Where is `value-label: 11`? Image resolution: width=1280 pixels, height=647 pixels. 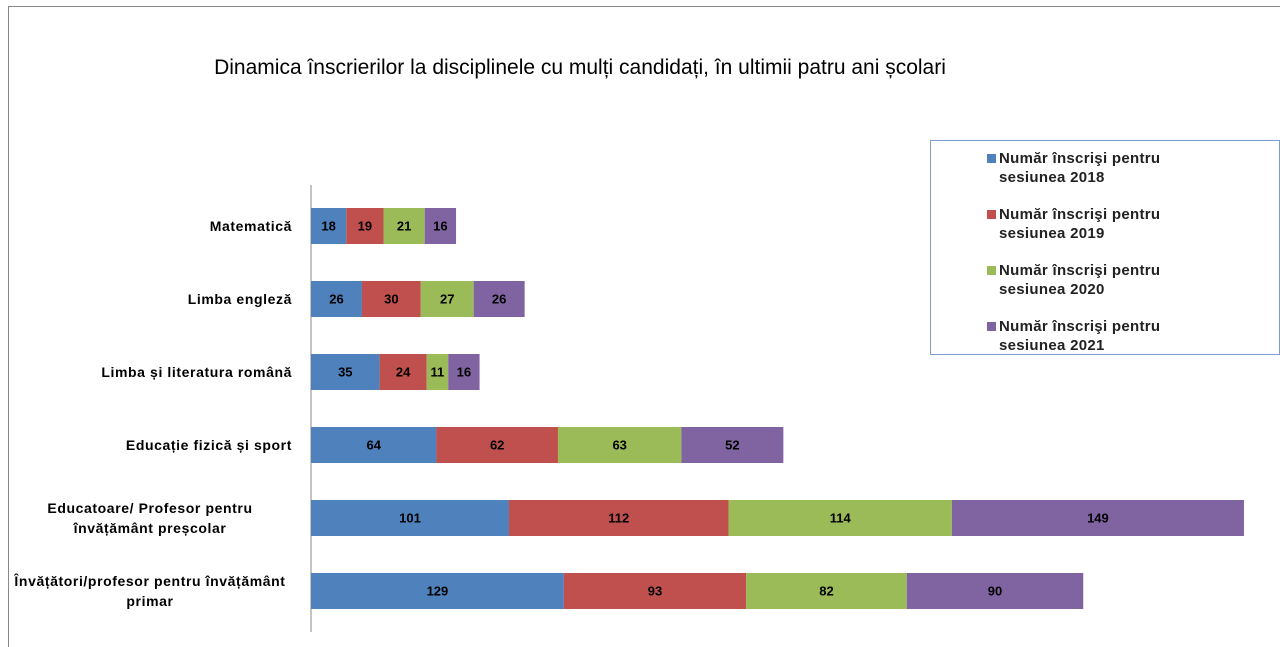 value-label: 11 is located at coordinates (438, 371).